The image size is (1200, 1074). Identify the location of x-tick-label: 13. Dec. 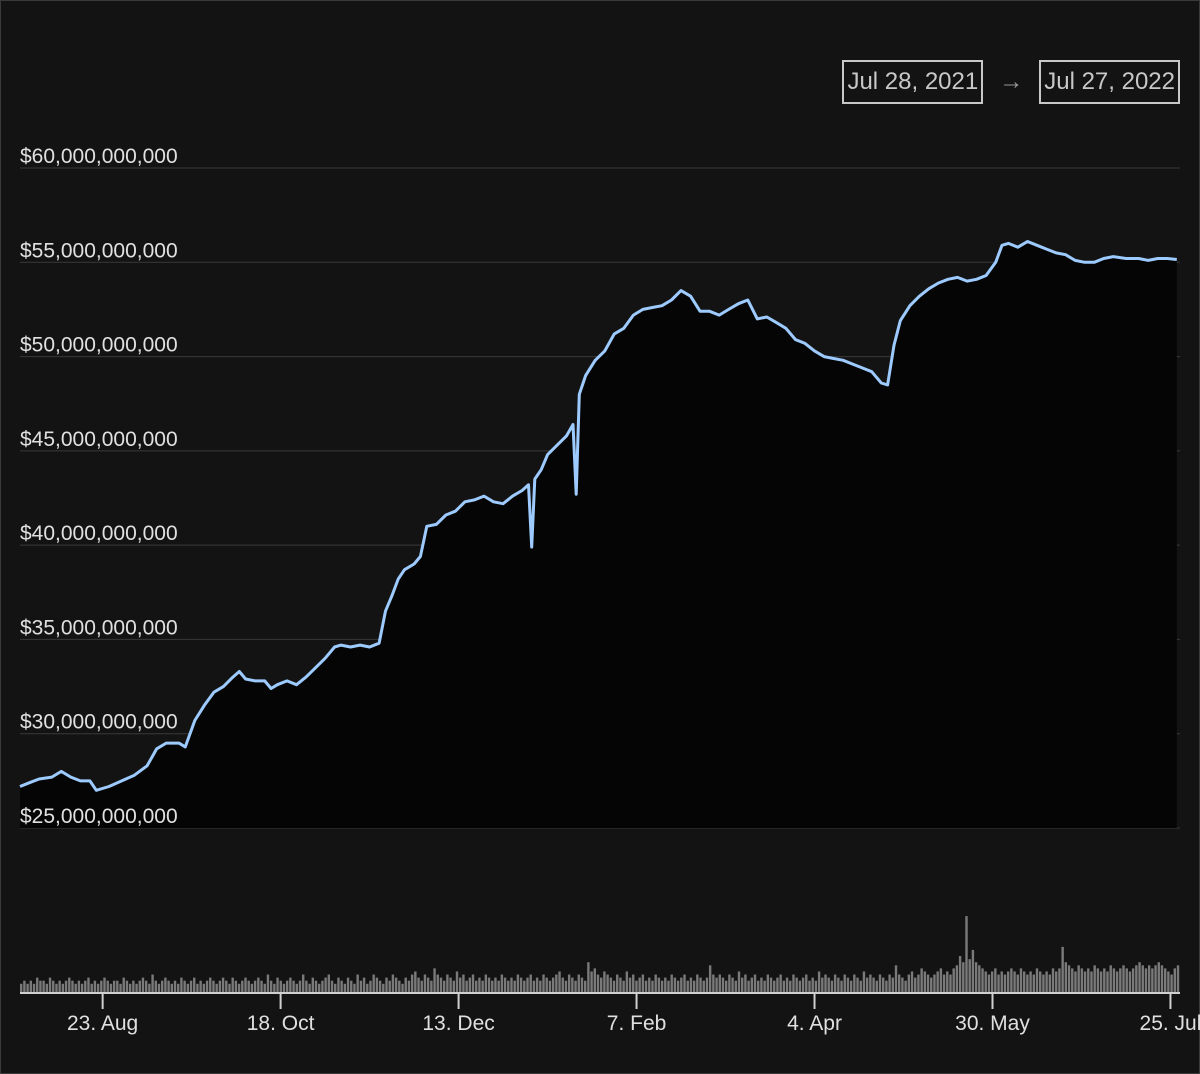
(458, 1023).